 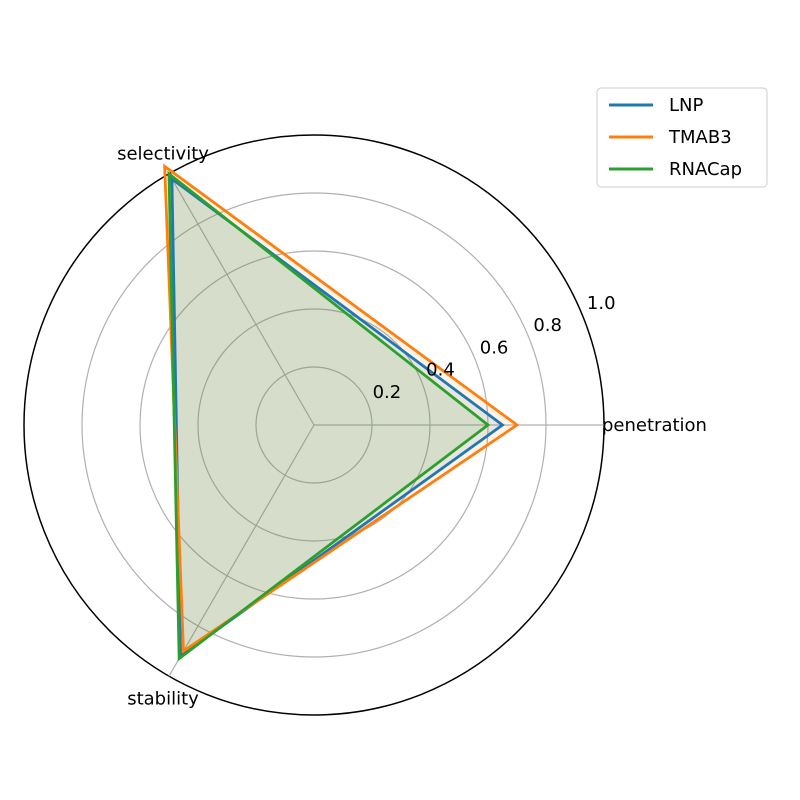 What do you see at coordinates (705, 169) in the screenshot?
I see `legend-label: RNACap` at bounding box center [705, 169].